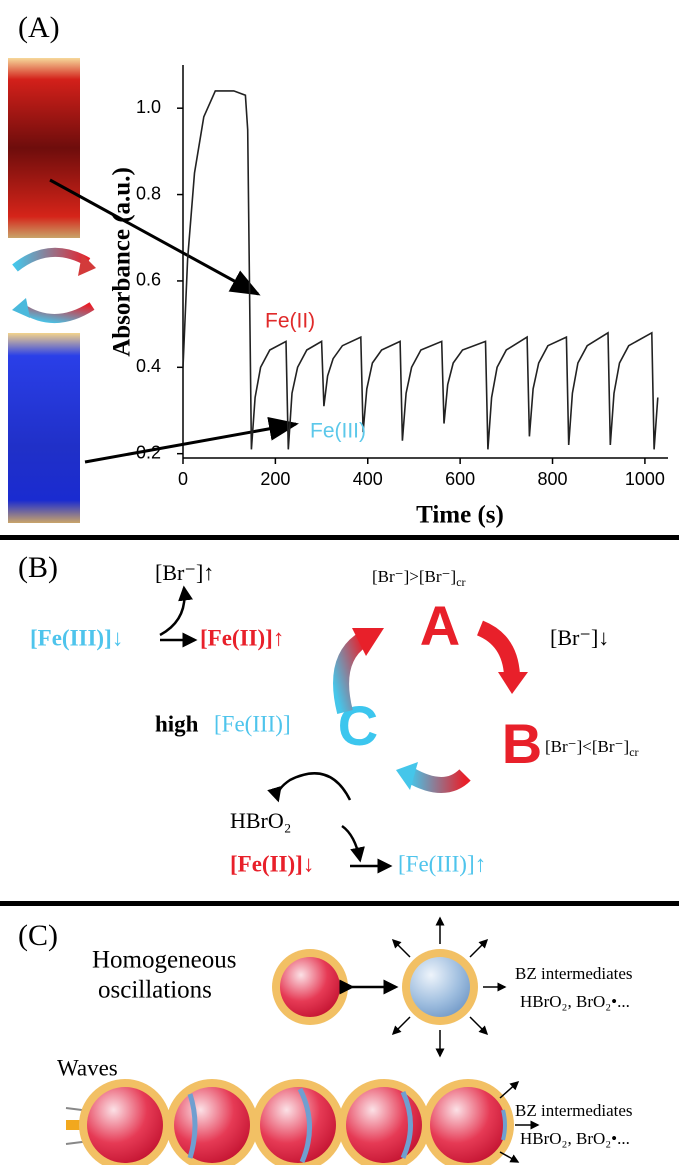 The height and width of the screenshot is (1165, 679). What do you see at coordinates (183, 479) in the screenshot?
I see `x-tick-label: 0` at bounding box center [183, 479].